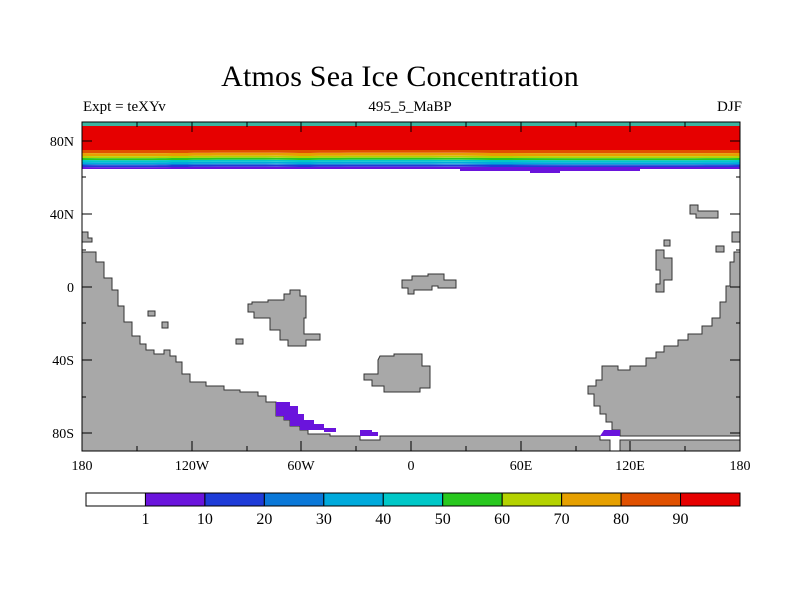 This screenshot has width=800, height=600. I want to click on experiment-label: Expt = teXYv, so click(124, 107).